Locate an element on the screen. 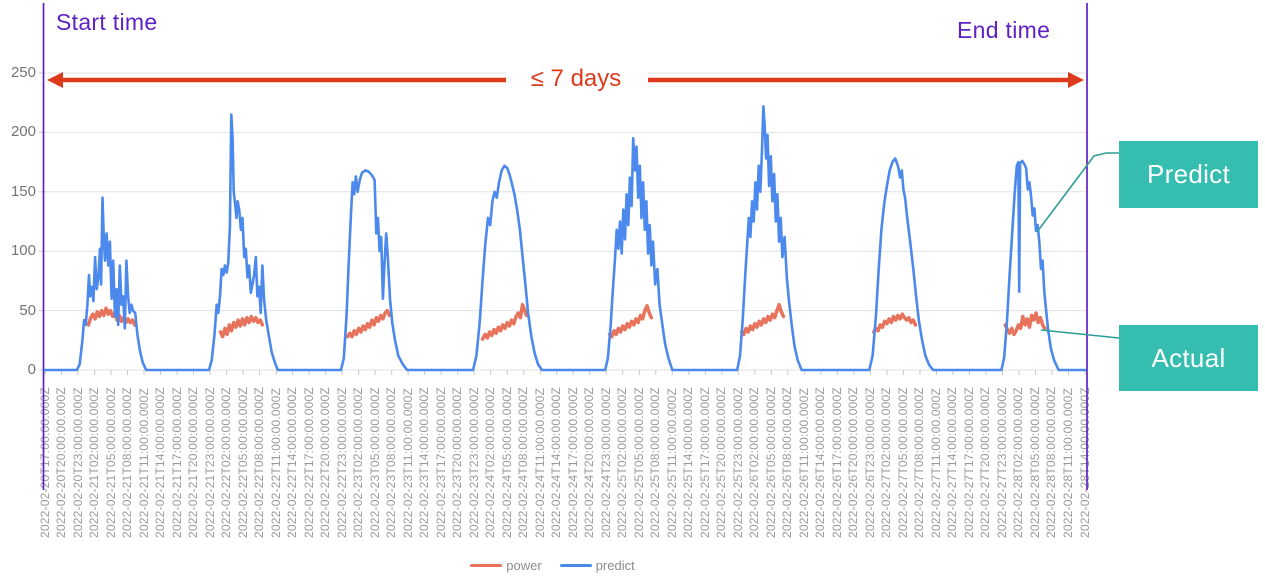 This screenshot has height=583, width=1265. end-time-label: End time is located at coordinates (1004, 30).